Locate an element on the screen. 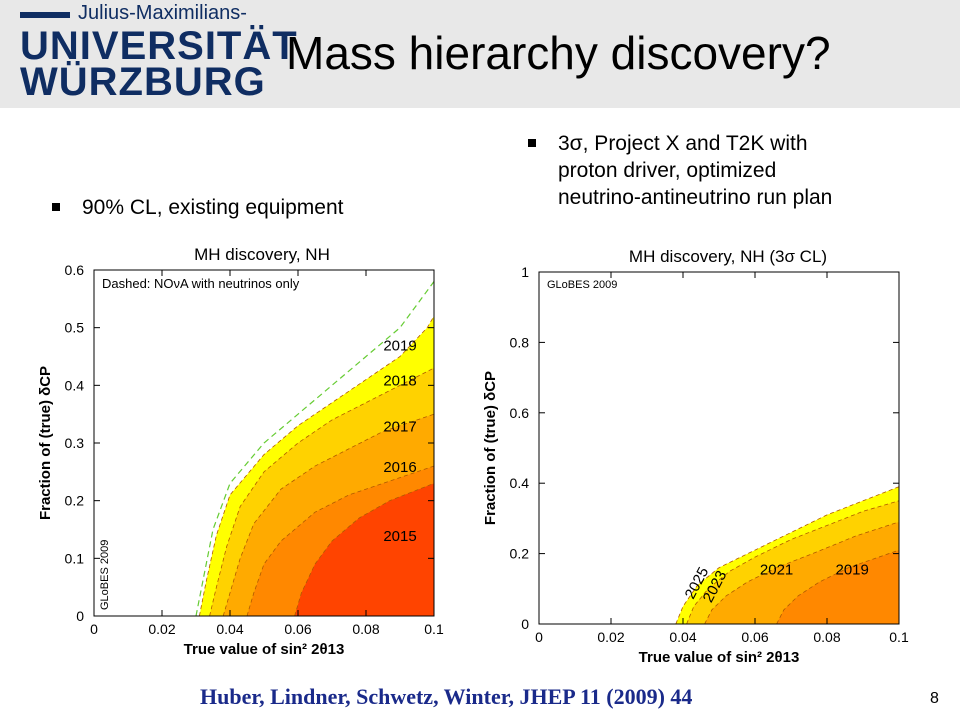  page-number: 8 is located at coordinates (934, 698).